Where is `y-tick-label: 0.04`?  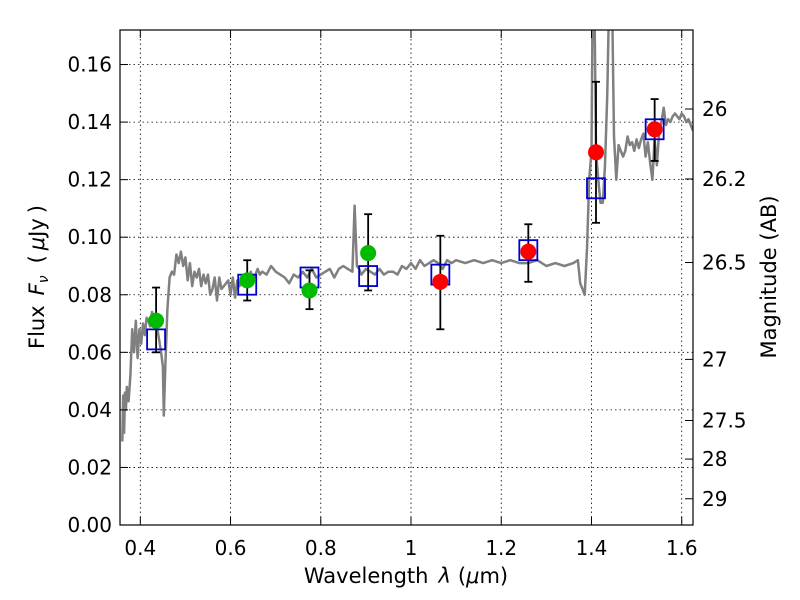 y-tick-label: 0.04 is located at coordinates (89, 410).